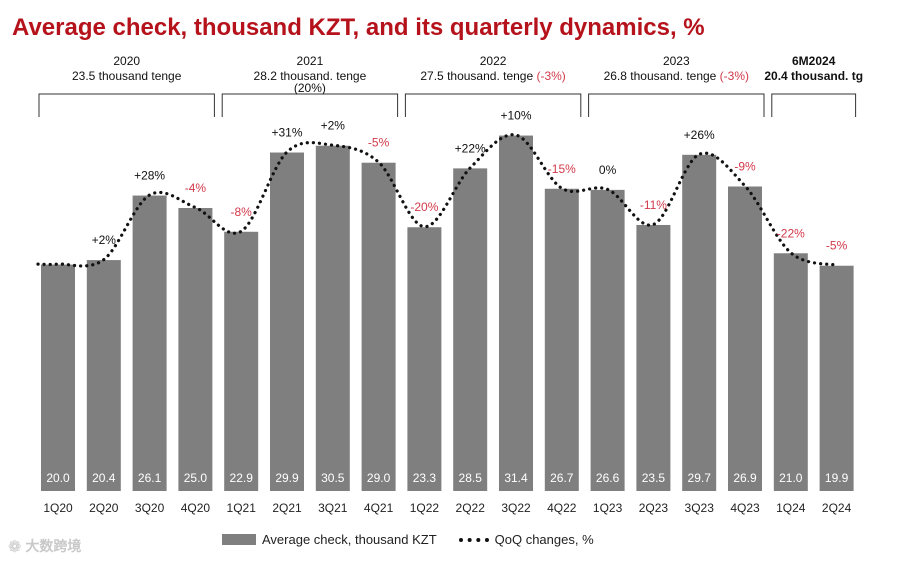 The height and width of the screenshot is (562, 900). What do you see at coordinates (333, 478) in the screenshot?
I see `bar-value-label: 30.5` at bounding box center [333, 478].